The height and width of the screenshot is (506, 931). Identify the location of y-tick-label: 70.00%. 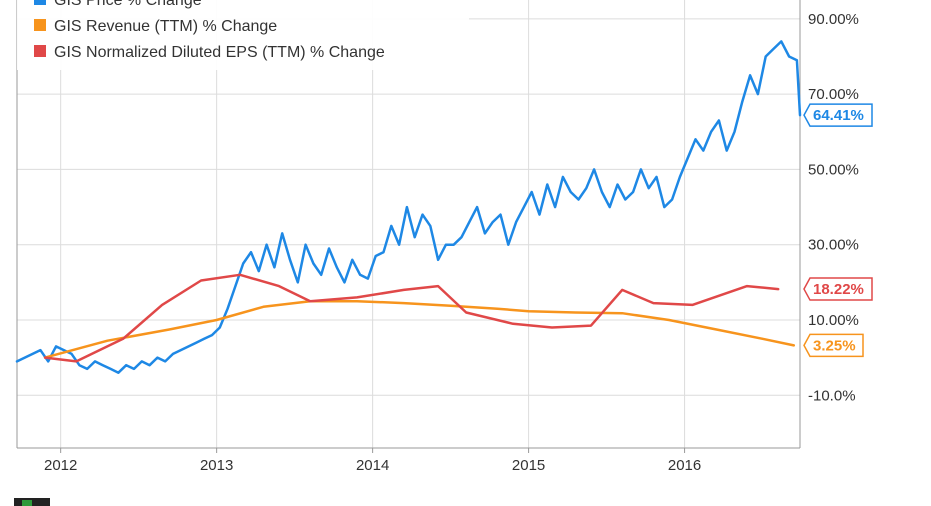
(833, 94).